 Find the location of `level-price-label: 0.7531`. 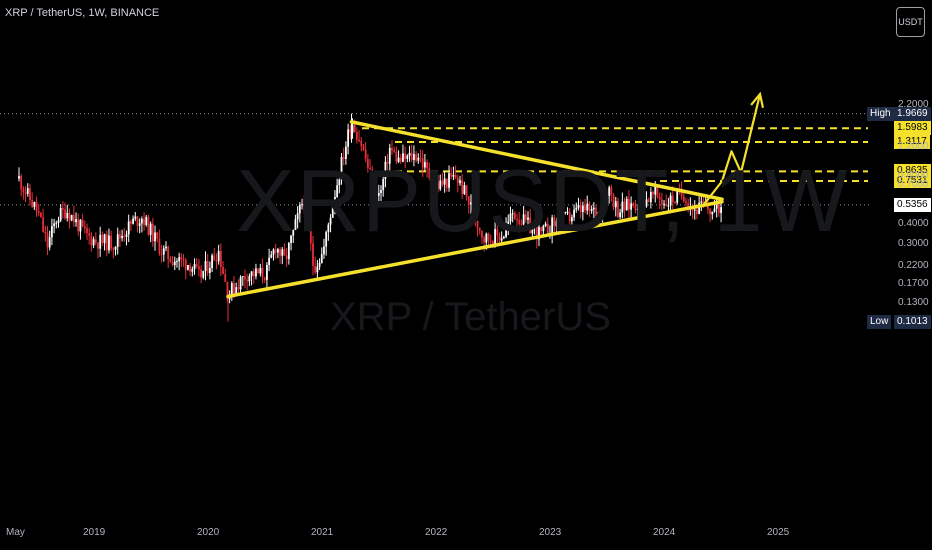

level-price-label: 0.7531 is located at coordinates (912, 180).